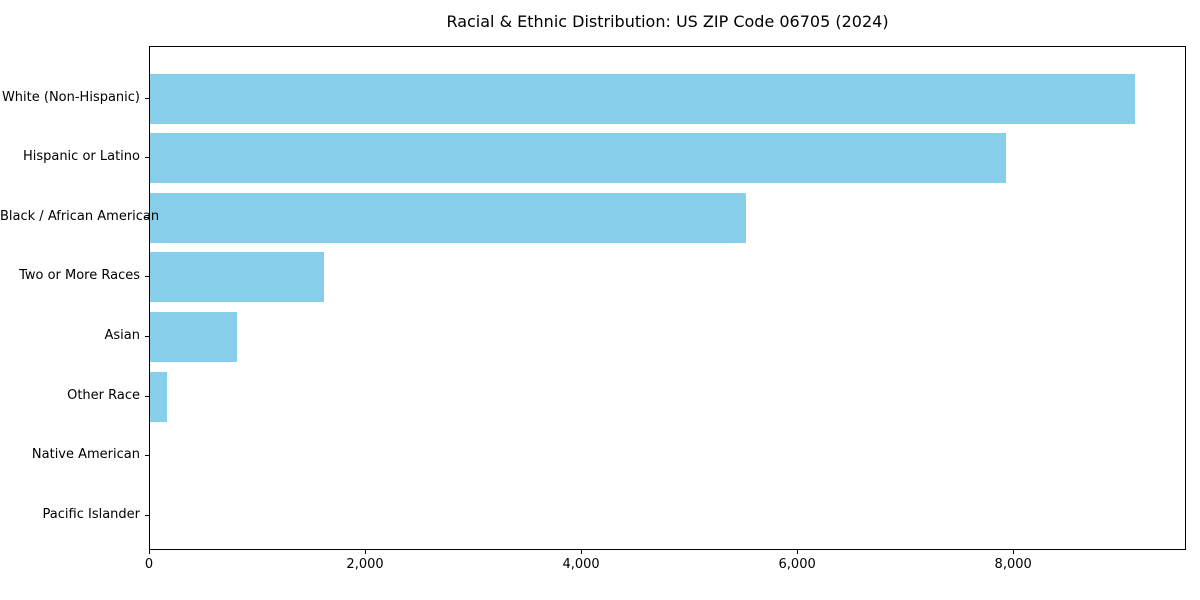 Image resolution: width=1200 pixels, height=600 pixels. Describe the element at coordinates (81, 157) in the screenshot. I see `y-tick-label: Hispanic or Latino` at that location.